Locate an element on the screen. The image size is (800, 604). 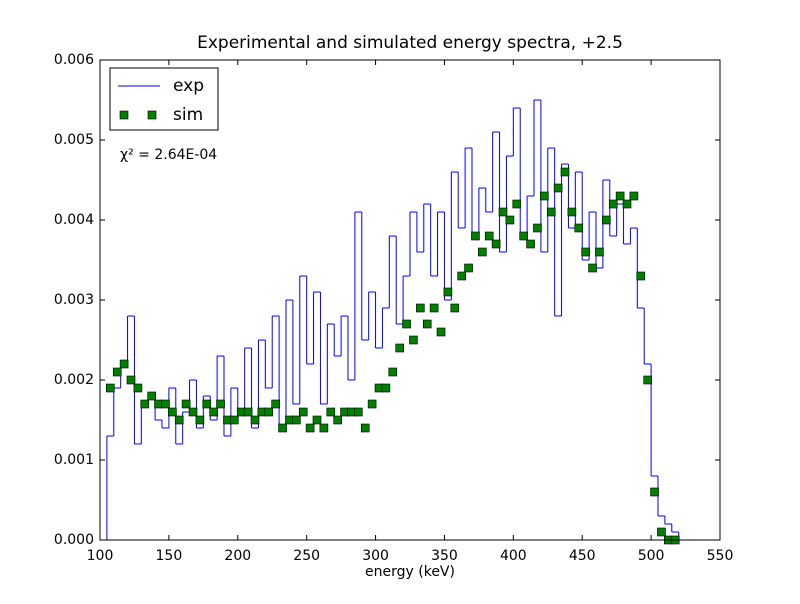
x-tick-label: 250 is located at coordinates (306, 556).